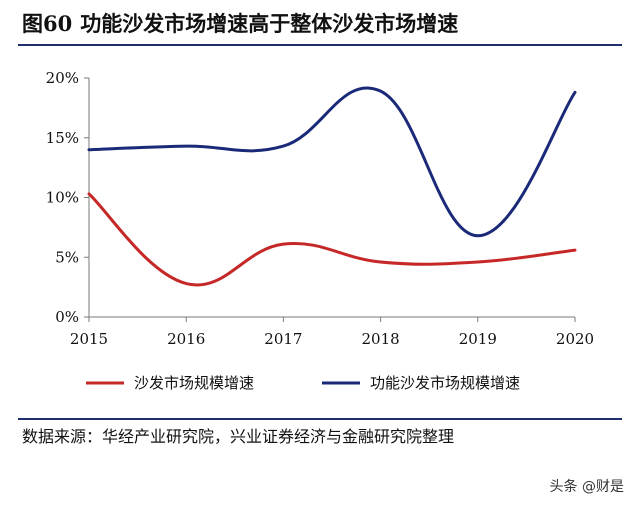 Image resolution: width=640 pixels, height=506 pixels. Describe the element at coordinates (269, 24) in the screenshot. I see `figure-title-text: 功能沙发市场增速高于整体沙发市场增速` at that location.